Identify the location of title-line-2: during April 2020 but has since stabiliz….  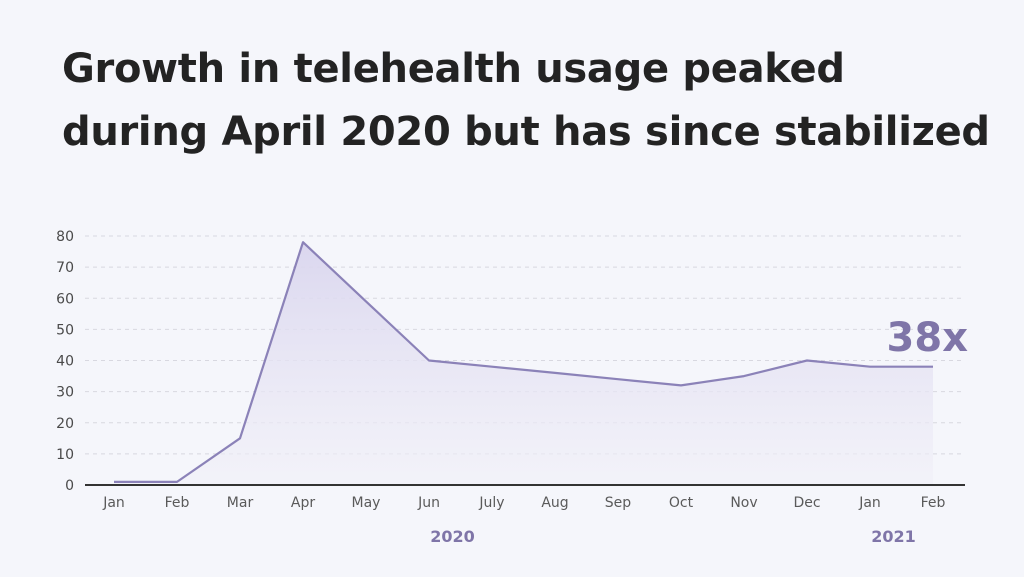
(526, 132).